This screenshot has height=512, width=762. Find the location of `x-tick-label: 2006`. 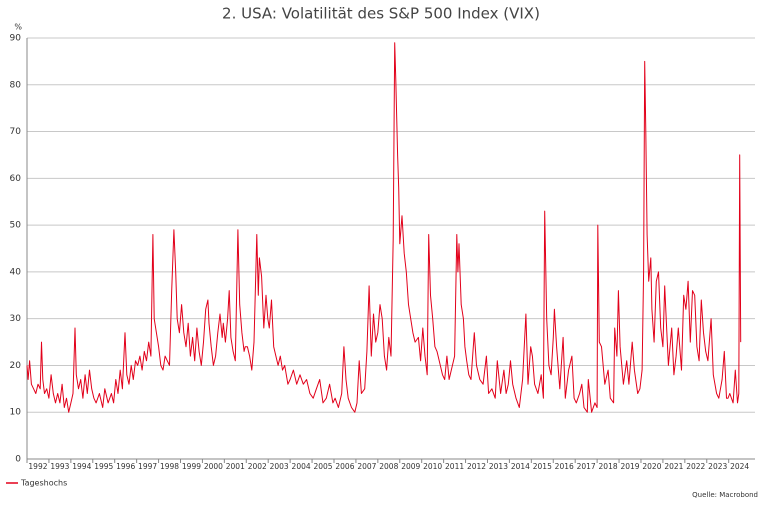

x-tick-label: 2006 is located at coordinates (344, 466).